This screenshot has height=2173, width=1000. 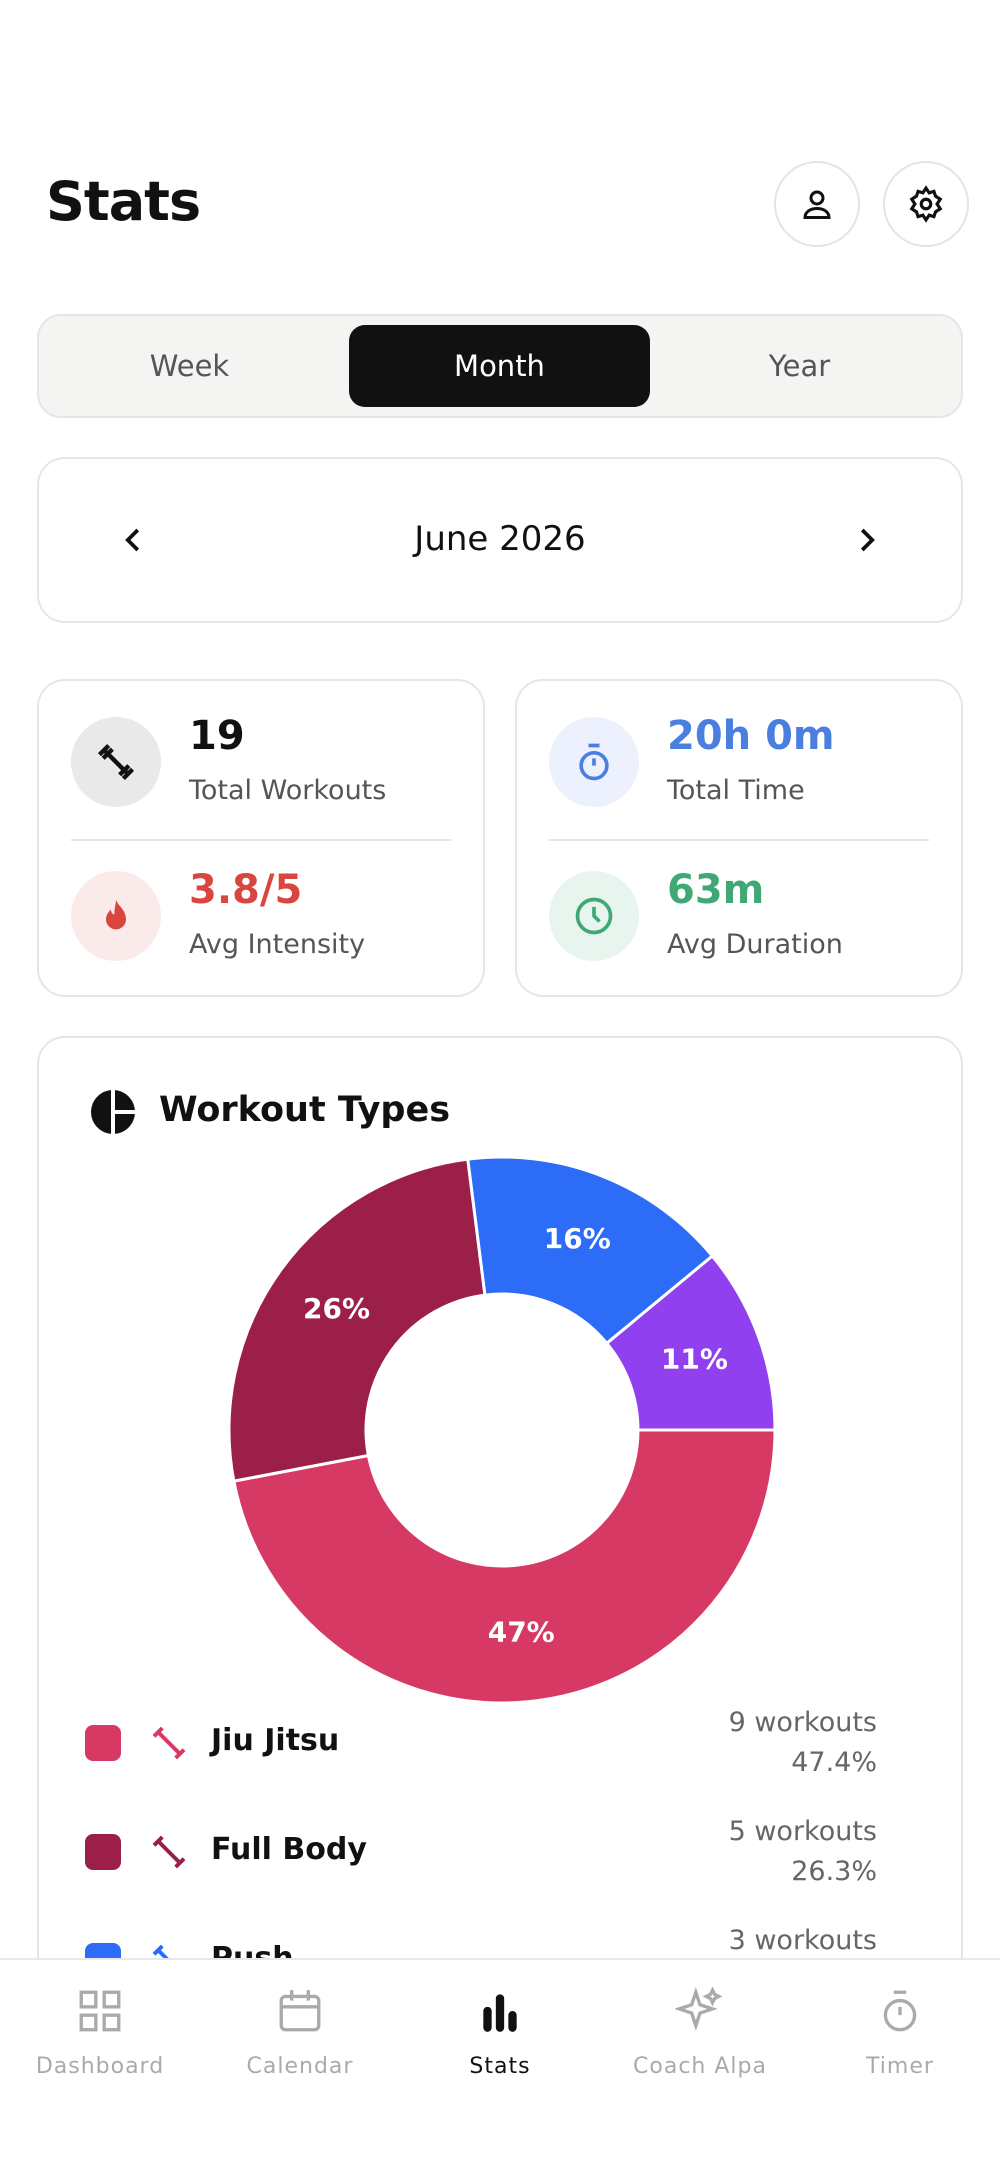 I want to click on nav-label: Timer, so click(x=900, y=2066).